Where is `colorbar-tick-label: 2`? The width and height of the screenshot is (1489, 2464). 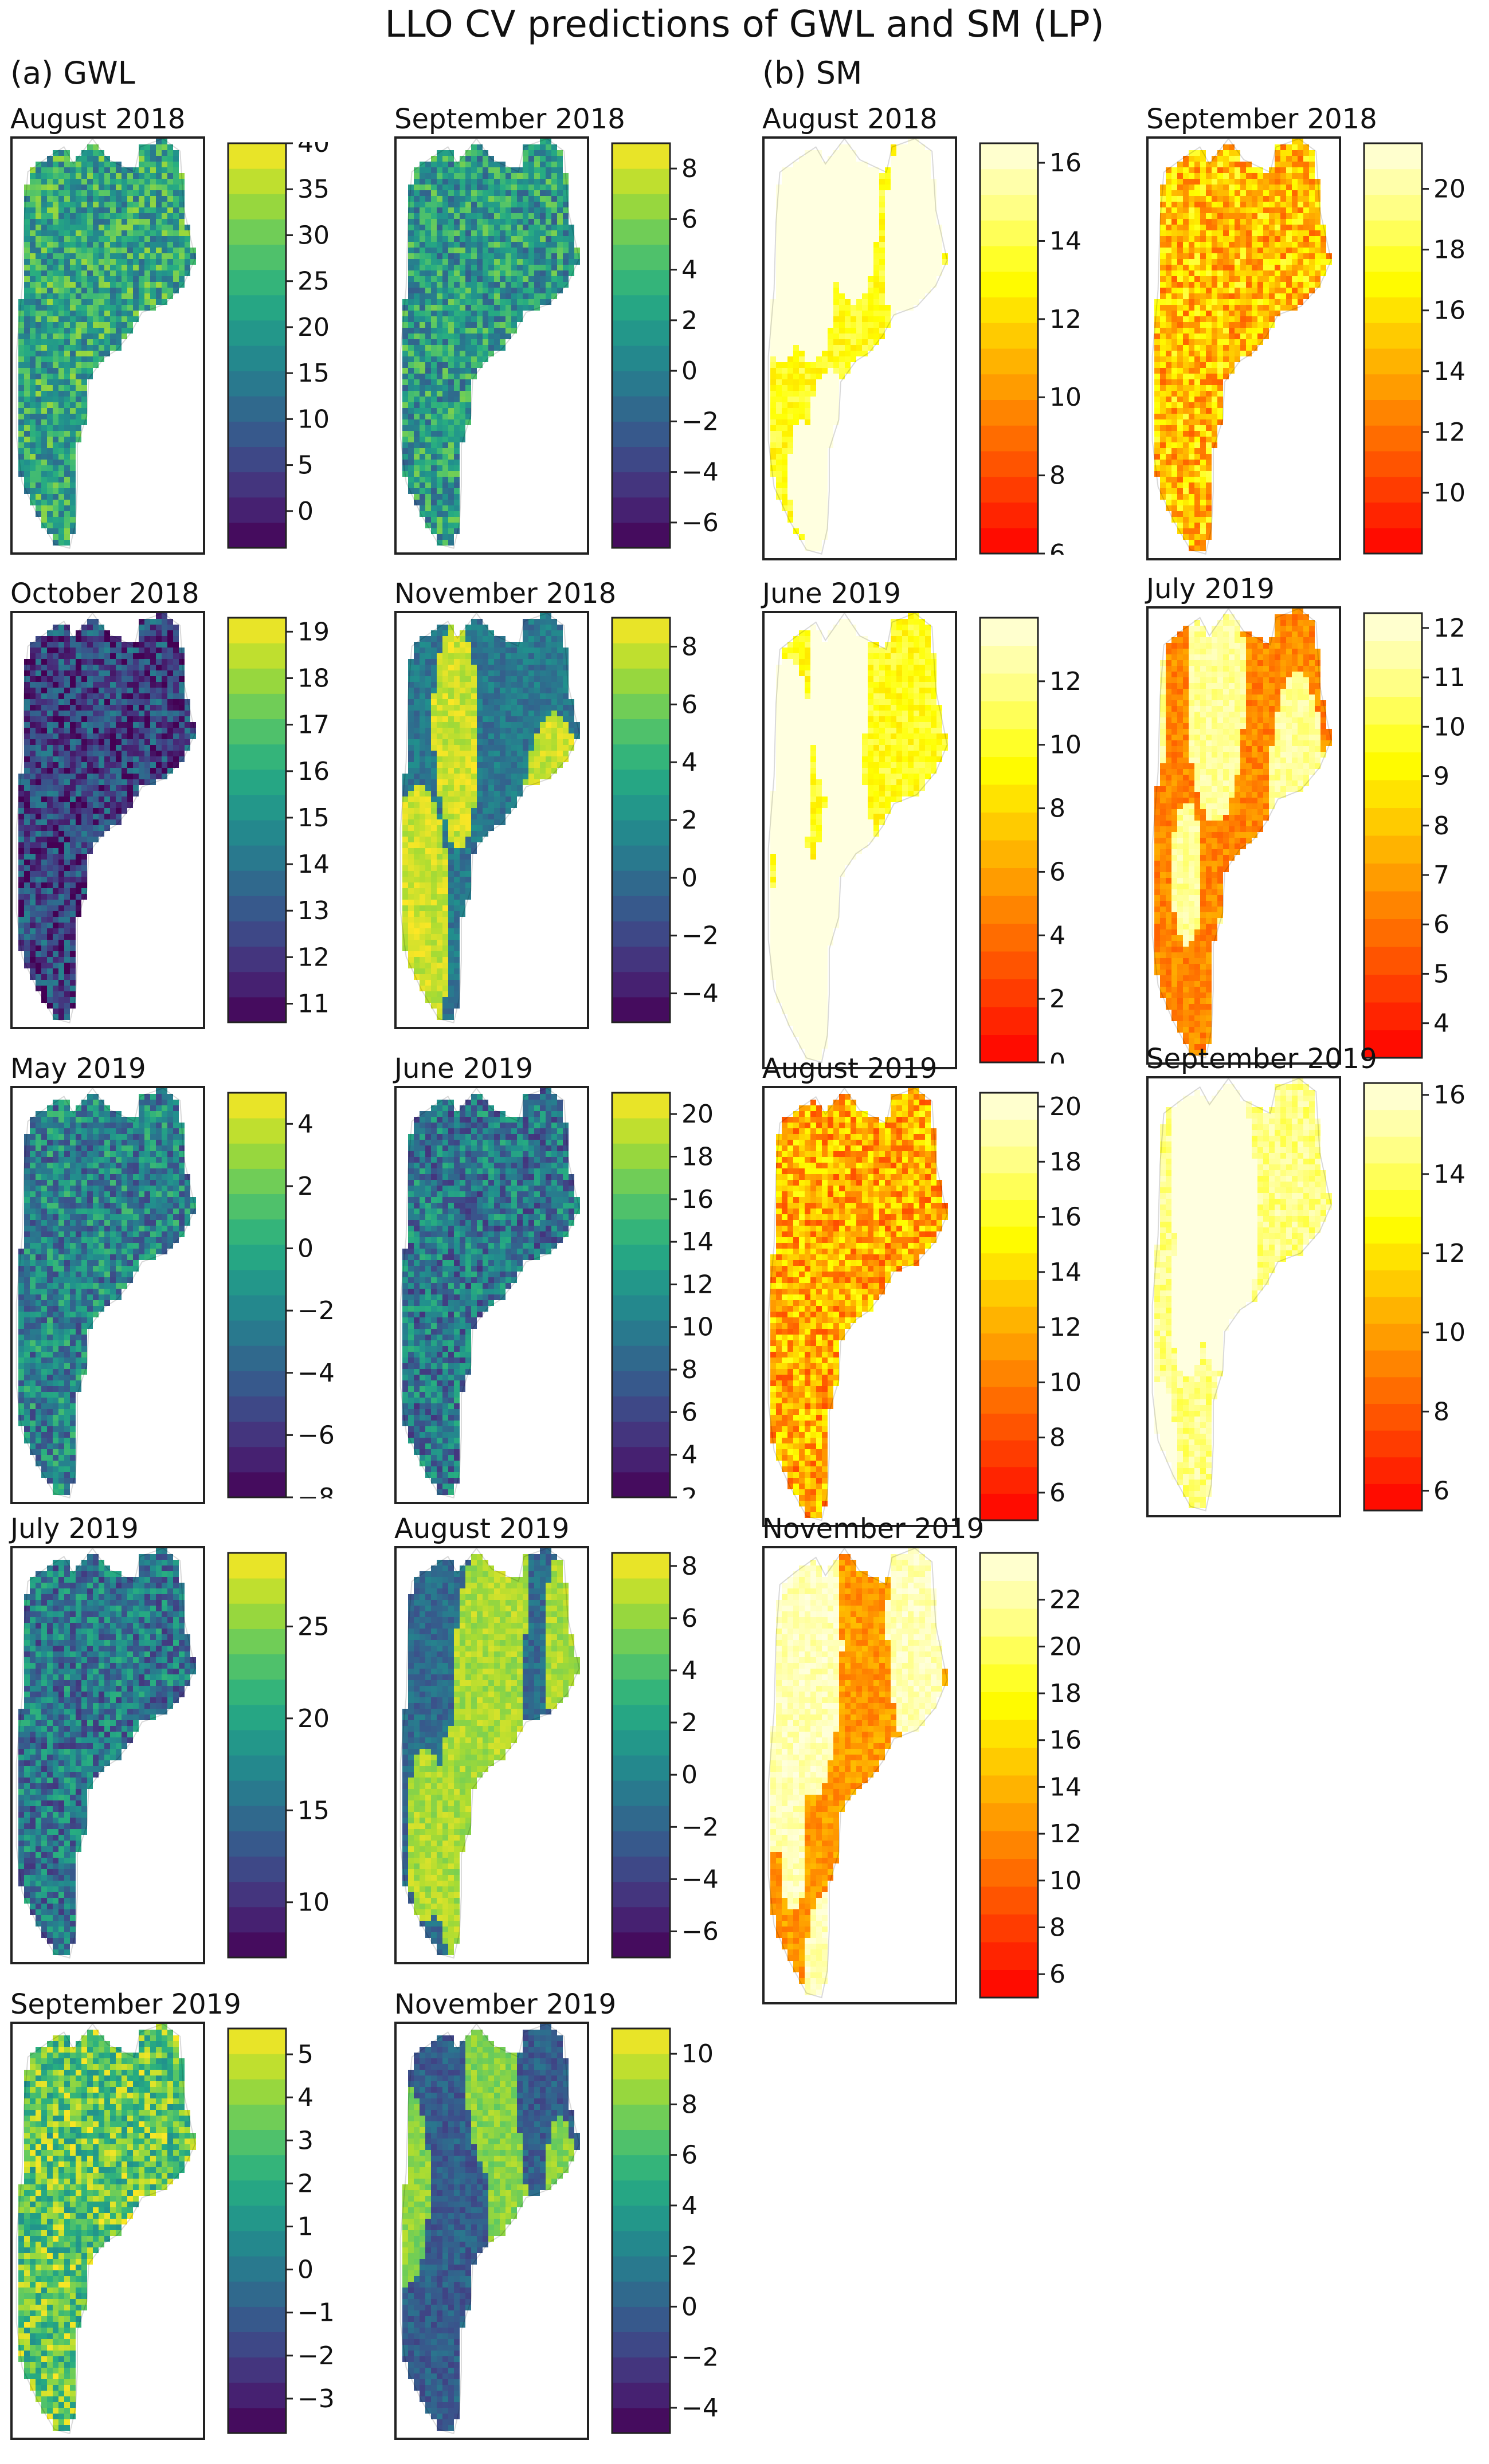 colorbar-tick-label: 2 is located at coordinates (305, 1187).